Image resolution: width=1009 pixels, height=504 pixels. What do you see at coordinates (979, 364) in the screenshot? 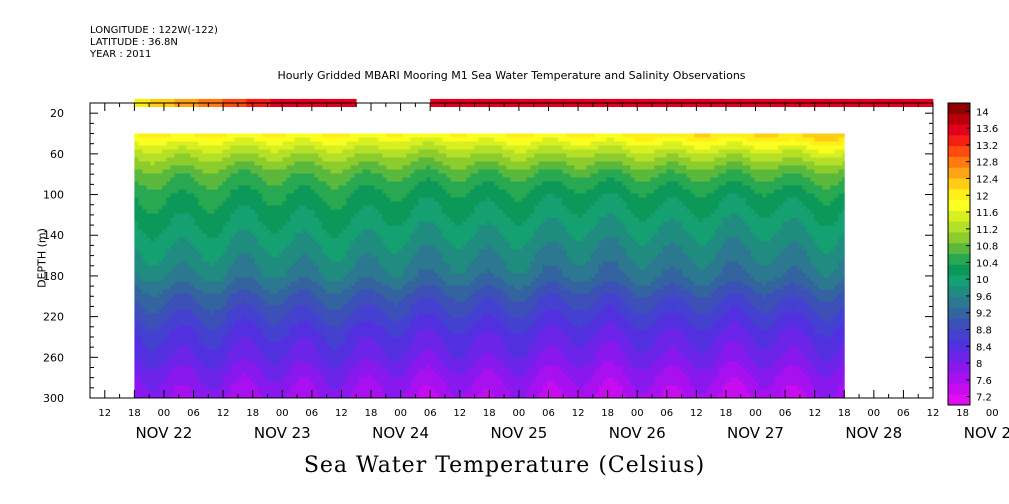
I see `colorbar-label: 8` at bounding box center [979, 364].